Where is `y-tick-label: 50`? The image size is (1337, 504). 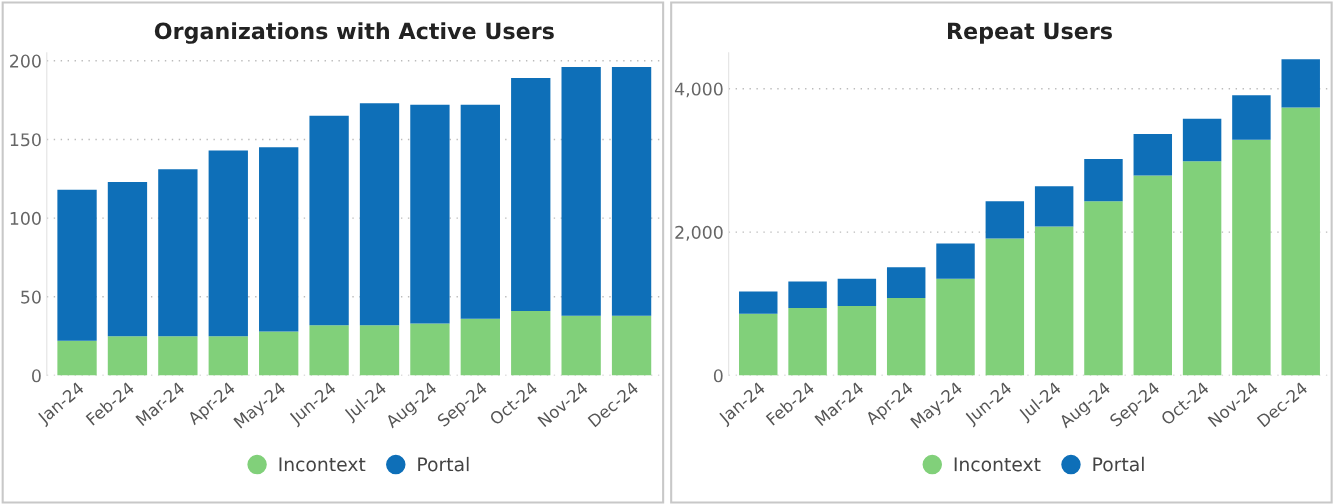
y-tick-label: 50 is located at coordinates (31, 297).